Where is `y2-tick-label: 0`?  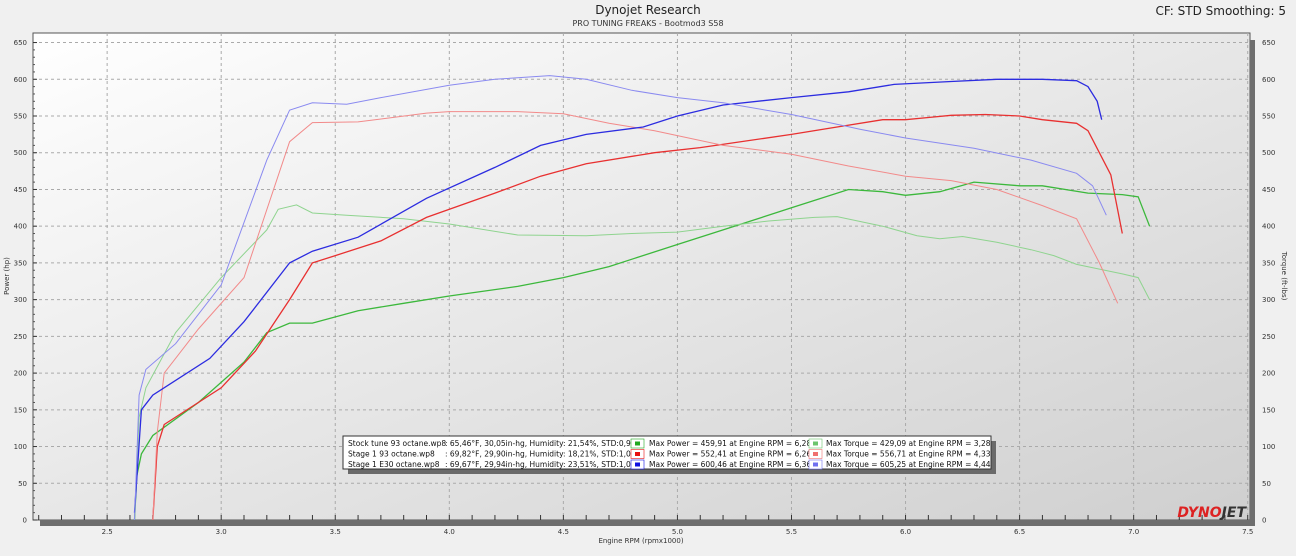
y2-tick-label: 0 is located at coordinates (1264, 521).